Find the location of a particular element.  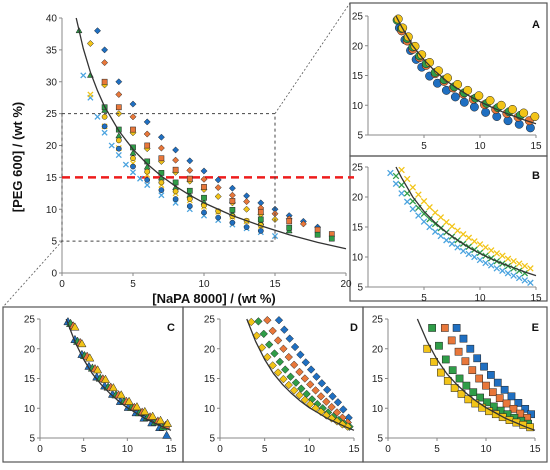

panel-d-x-tick-label: 15 is located at coordinates (354, 449).